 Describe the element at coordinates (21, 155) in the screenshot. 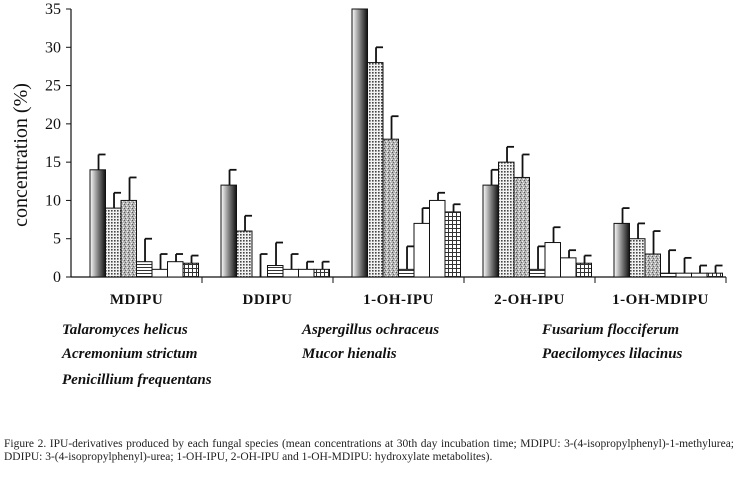

I see `y-axis-label: concentration (%)` at that location.